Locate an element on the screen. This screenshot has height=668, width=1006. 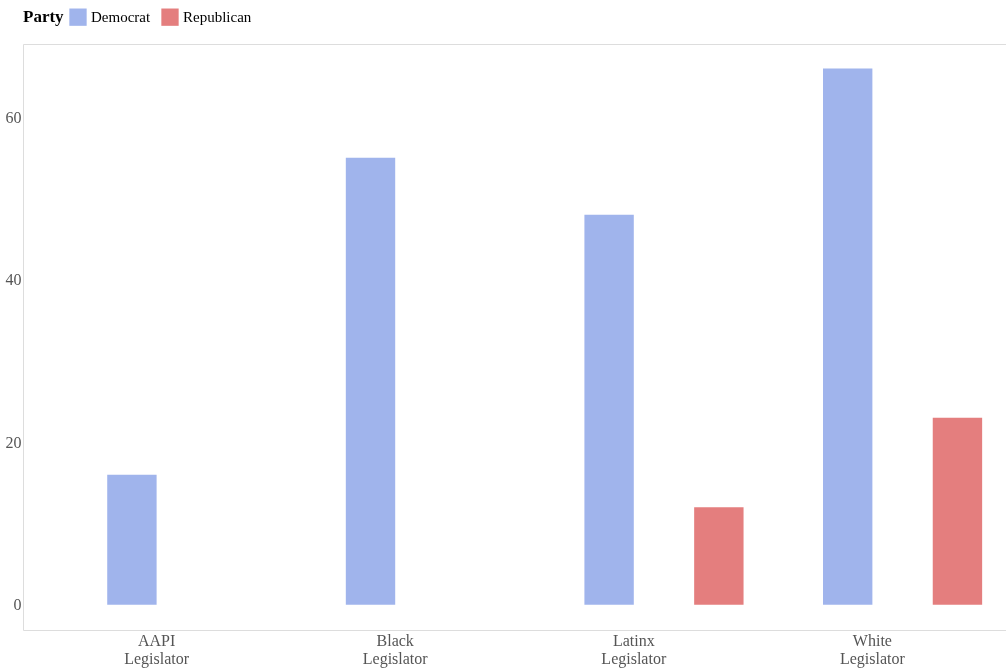
x-tick-label: White Legislator is located at coordinates (872, 649).